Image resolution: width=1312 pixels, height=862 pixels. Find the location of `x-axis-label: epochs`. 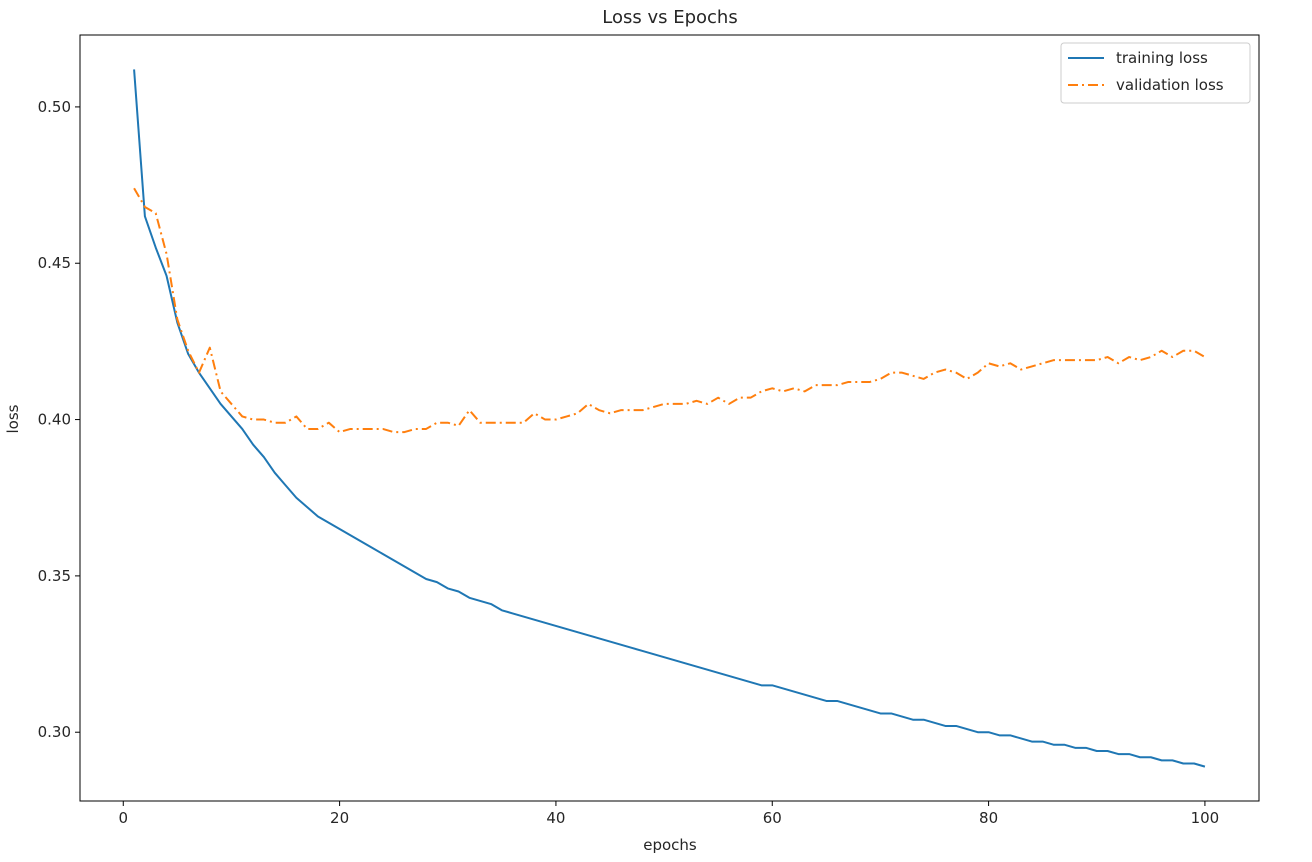

x-axis-label: epochs is located at coordinates (670, 845).